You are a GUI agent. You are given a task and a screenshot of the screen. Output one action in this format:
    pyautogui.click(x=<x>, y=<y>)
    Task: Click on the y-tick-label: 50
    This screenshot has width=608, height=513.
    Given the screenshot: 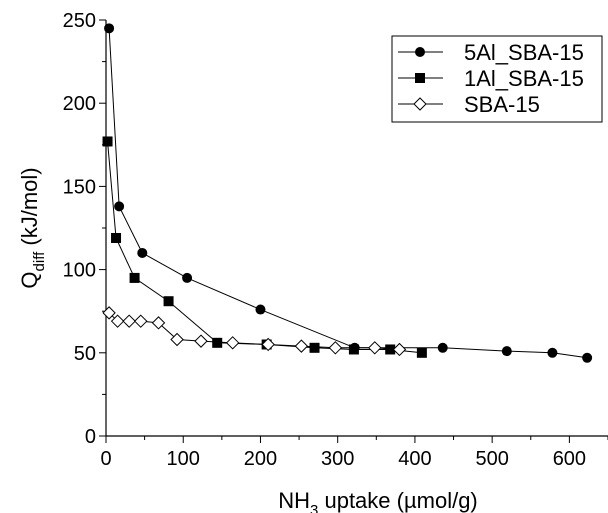 What is the action you would take?
    pyautogui.click(x=85, y=354)
    